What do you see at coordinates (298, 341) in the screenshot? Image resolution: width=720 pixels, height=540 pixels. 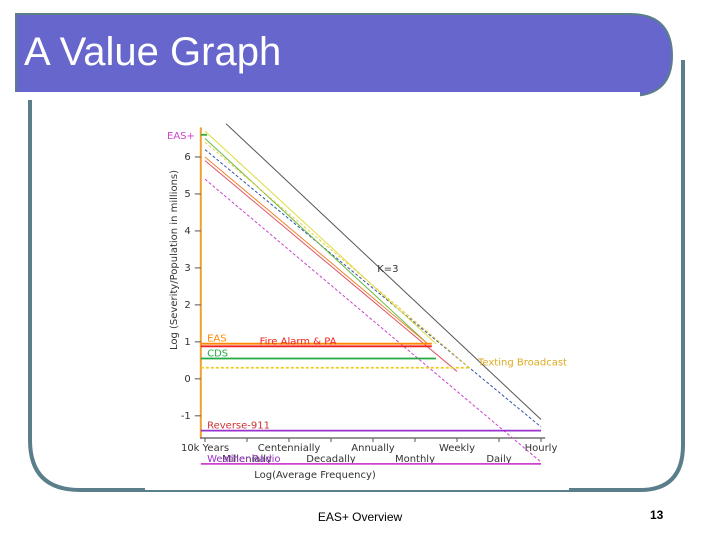 I see `level-label-2: Fire Alarm & PA` at bounding box center [298, 341].